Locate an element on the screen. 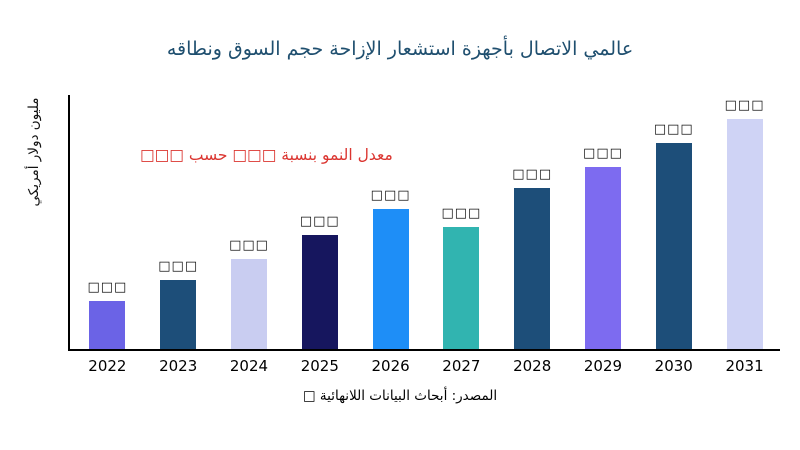 Image resolution: width=800 pixels, height=450 pixels. y-axis-line is located at coordinates (69, 223).